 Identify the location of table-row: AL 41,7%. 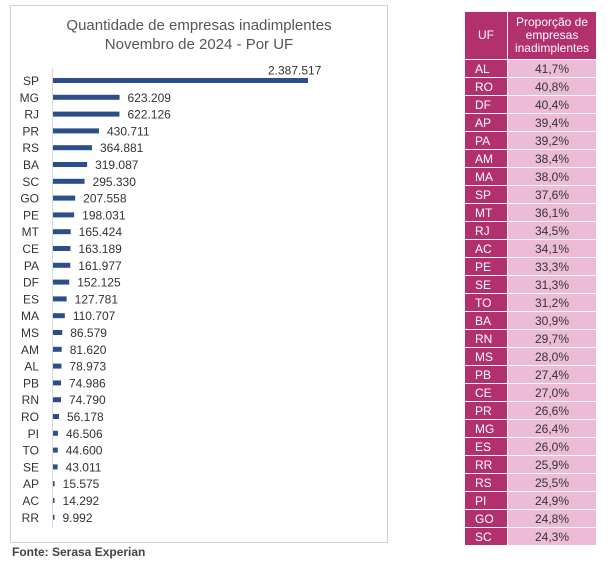
(530, 68).